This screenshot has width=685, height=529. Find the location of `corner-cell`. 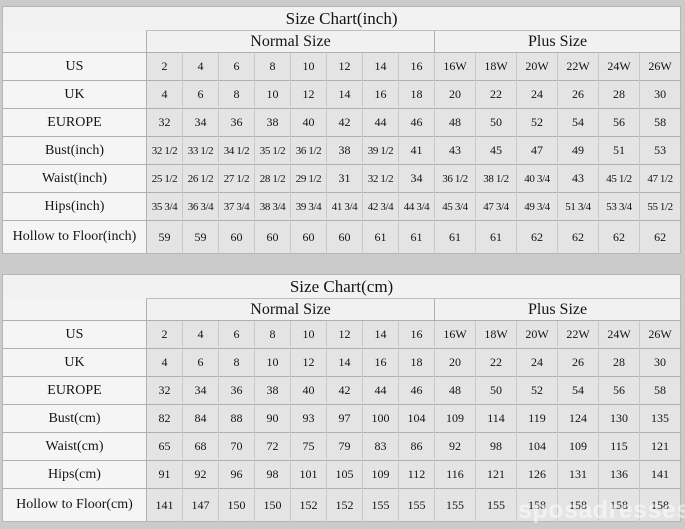

corner-cell is located at coordinates (74, 41).